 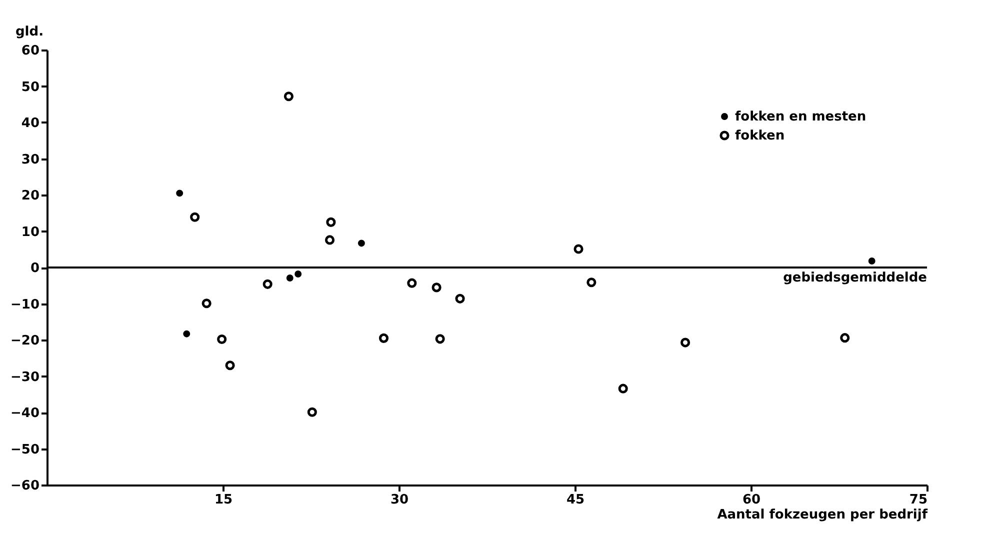 I want to click on y-tick-label: 50, so click(x=30, y=87).